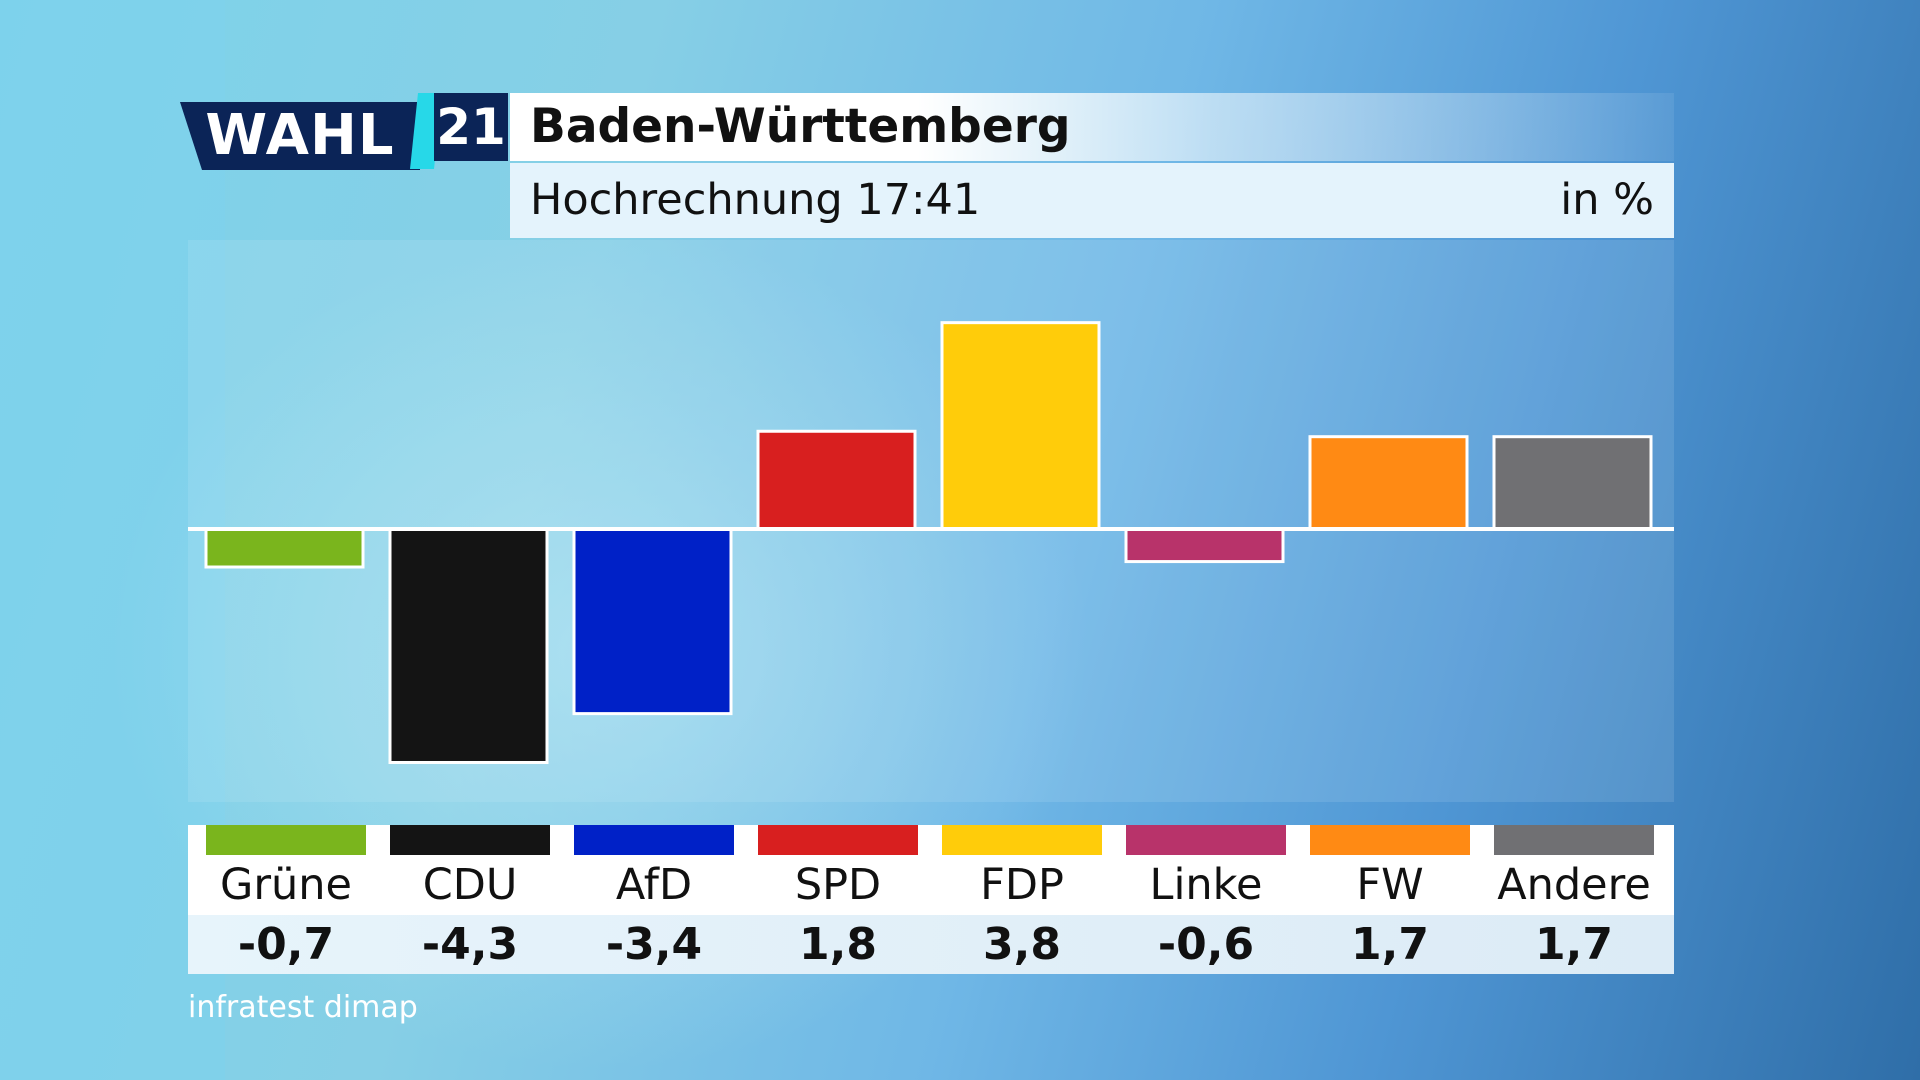  I want to click on party-label: CDU, so click(470, 885).